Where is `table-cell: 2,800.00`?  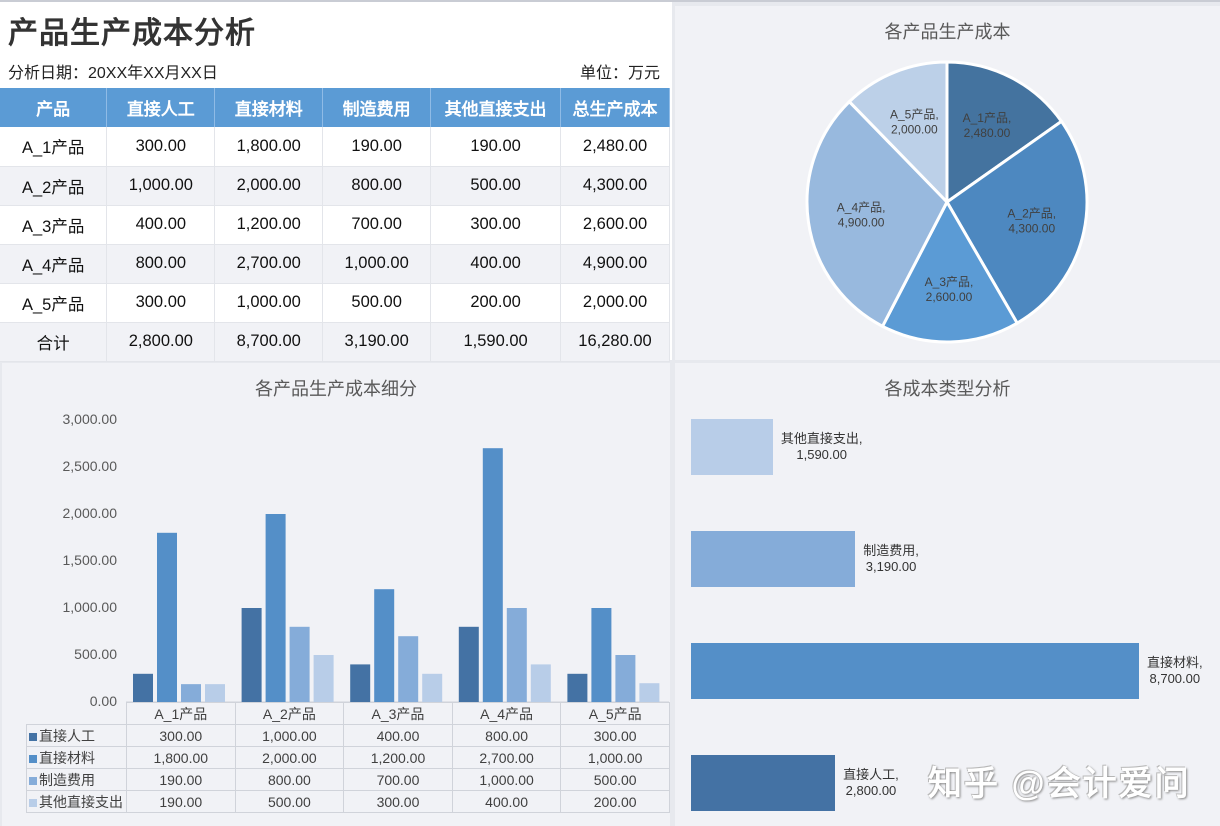 table-cell: 2,800.00 is located at coordinates (161, 342).